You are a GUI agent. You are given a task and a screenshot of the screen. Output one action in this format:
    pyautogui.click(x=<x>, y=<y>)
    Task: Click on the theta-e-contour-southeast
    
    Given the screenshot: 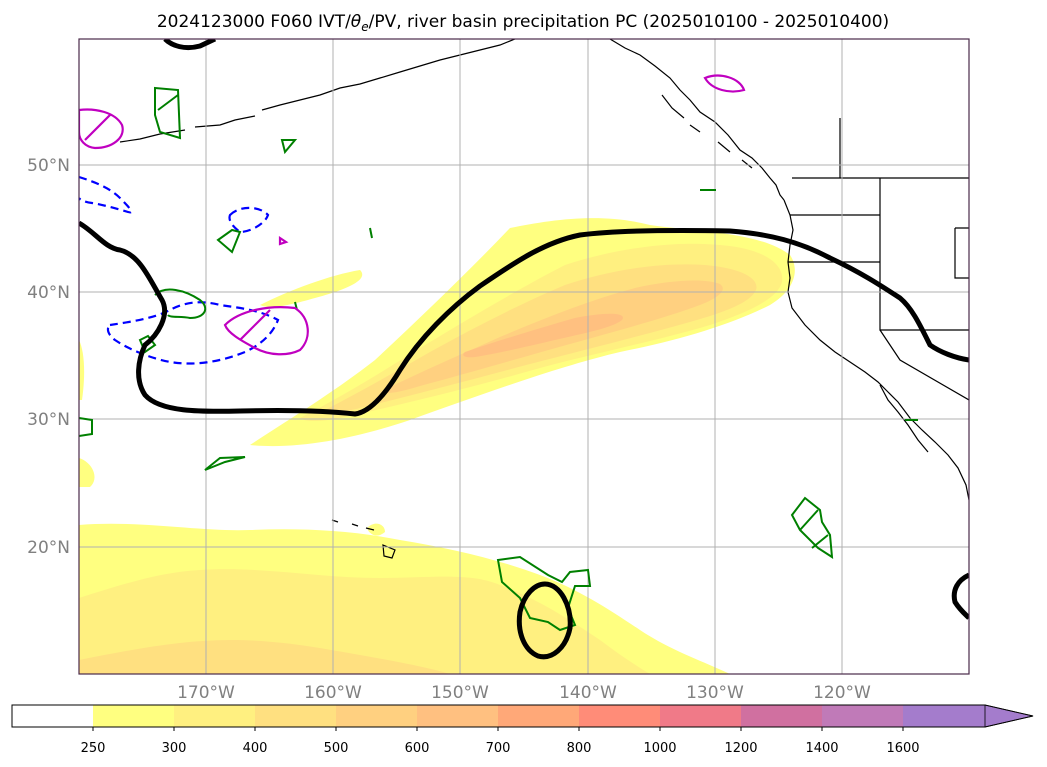 What is the action you would take?
    pyautogui.click(x=960, y=596)
    